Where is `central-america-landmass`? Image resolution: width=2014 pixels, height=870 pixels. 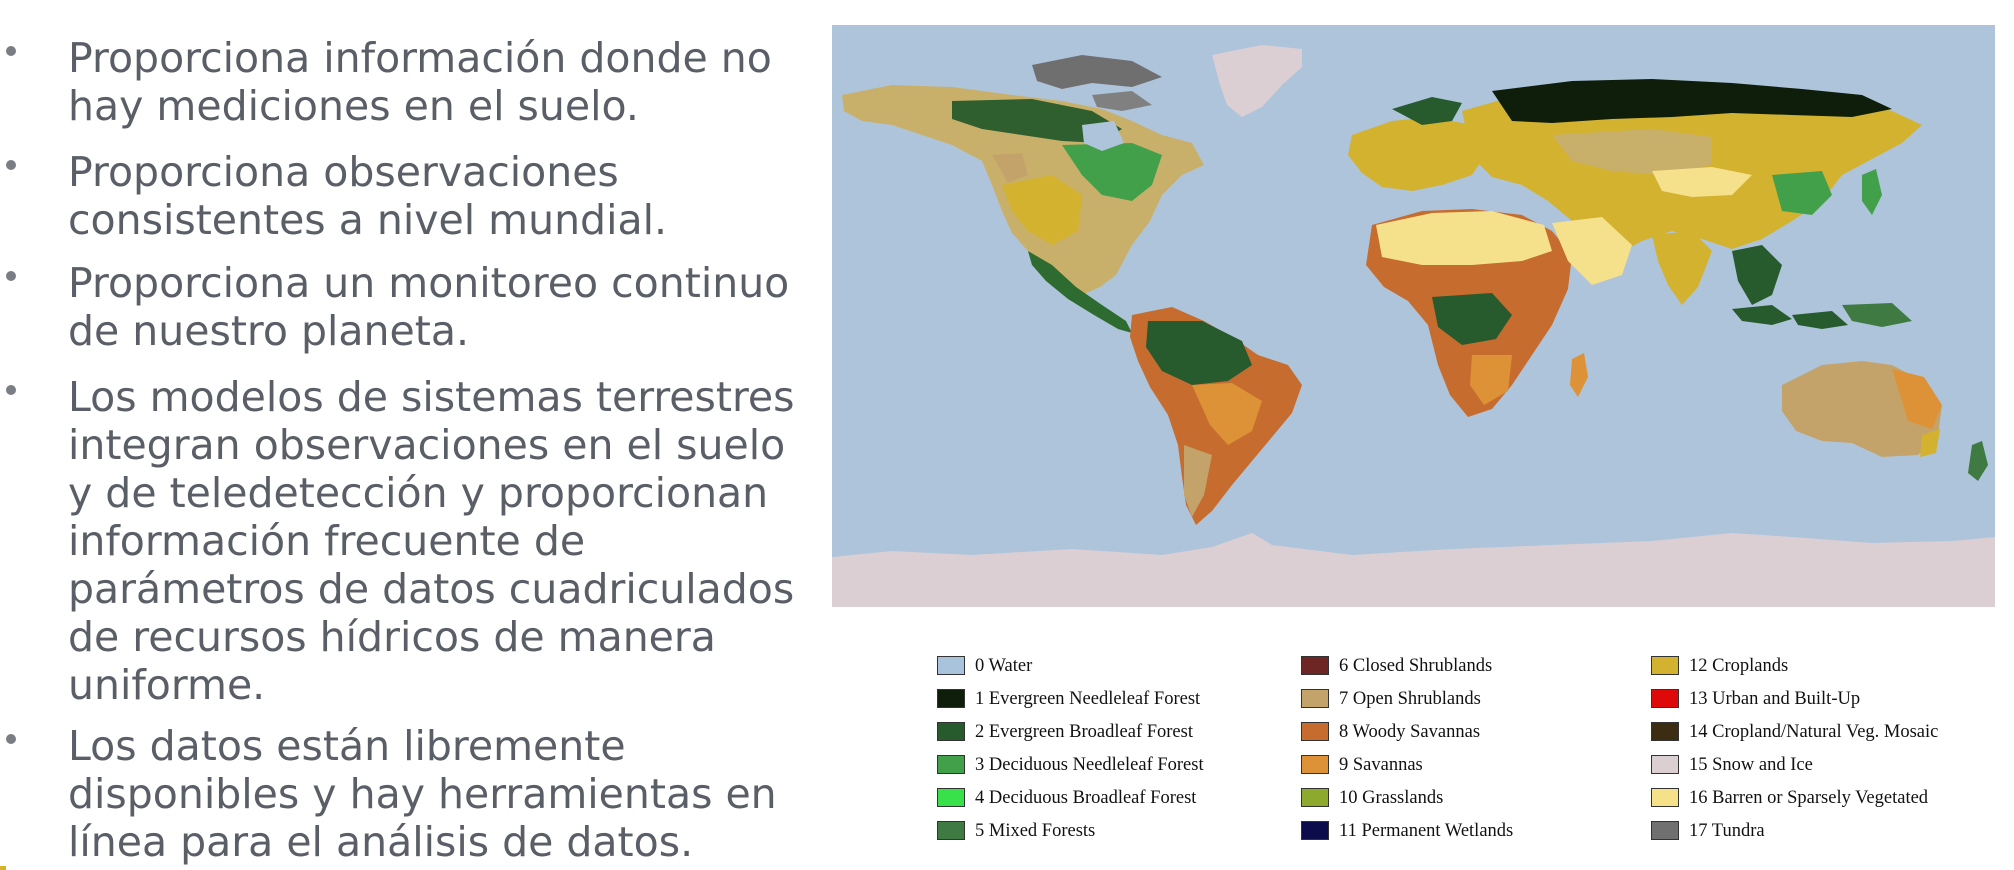
central-america-landmass is located at coordinates (1080, 292).